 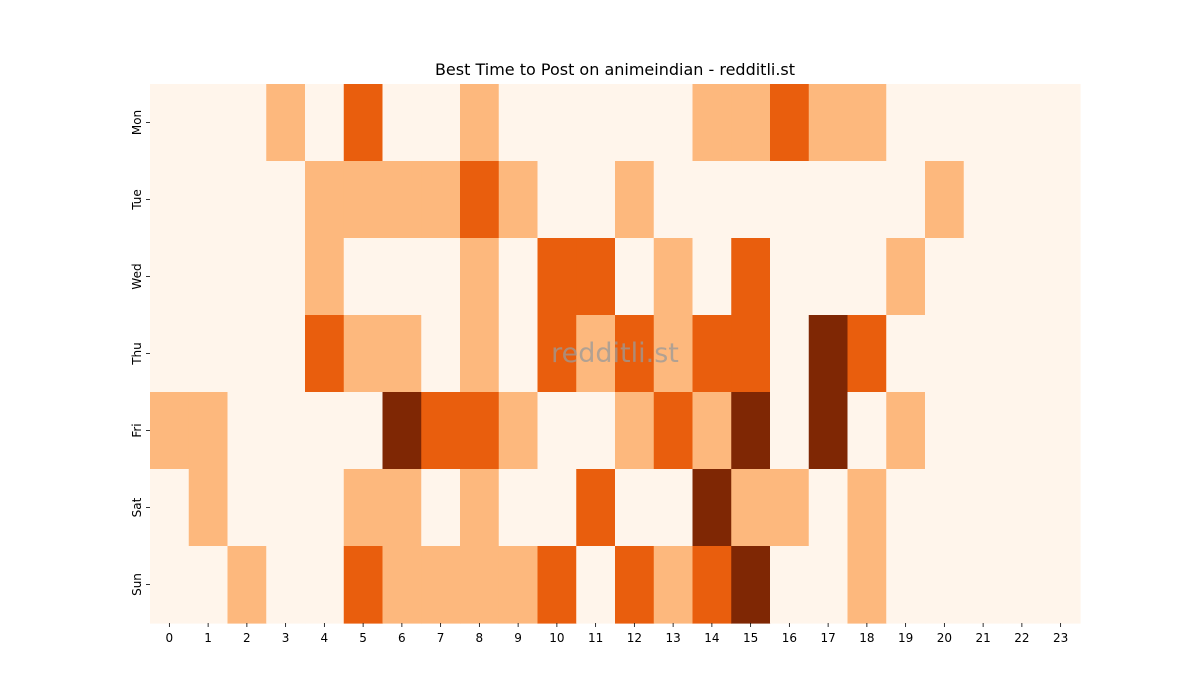 I want to click on y-tick-label-fri: Fri, so click(x=137, y=430).